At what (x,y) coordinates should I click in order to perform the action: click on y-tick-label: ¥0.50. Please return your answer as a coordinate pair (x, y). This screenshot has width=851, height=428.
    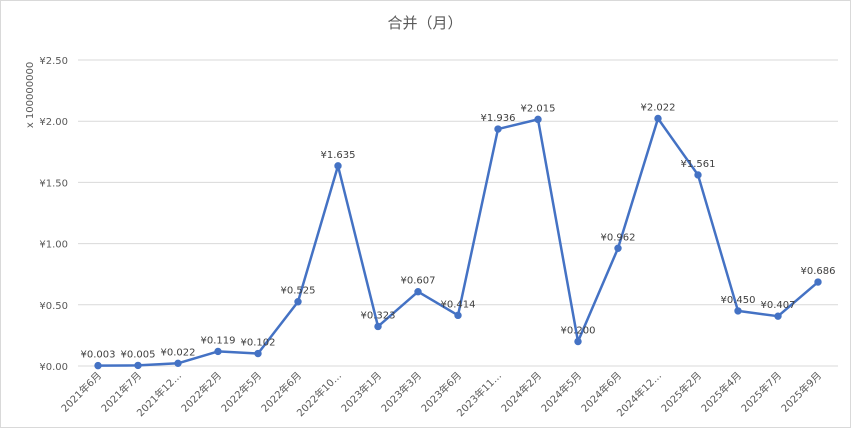
    Looking at the image, I should click on (53, 306).